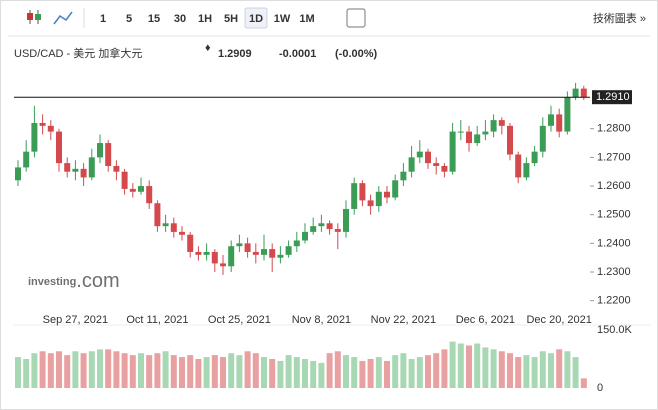 The width and height of the screenshot is (658, 410). Describe the element at coordinates (180, 19) in the screenshot. I see `interval-button: 30` at that location.